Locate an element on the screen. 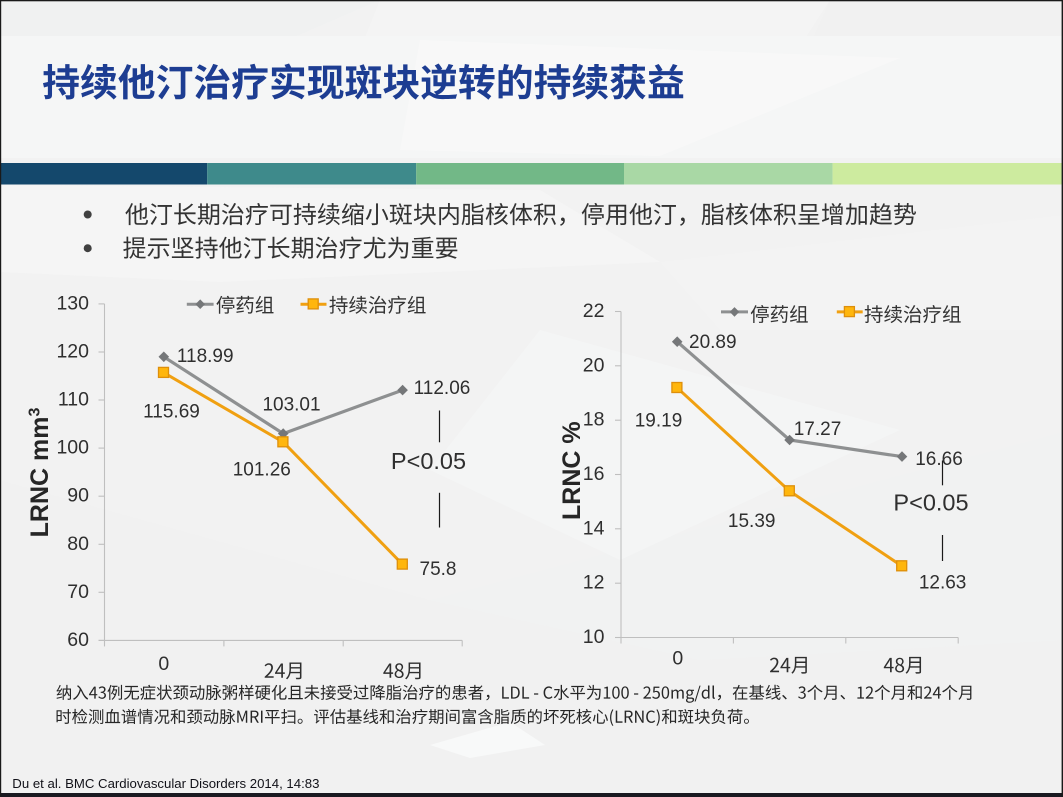 This screenshot has height=797, width=1063. svg-text: 115.69 is located at coordinates (171, 412).